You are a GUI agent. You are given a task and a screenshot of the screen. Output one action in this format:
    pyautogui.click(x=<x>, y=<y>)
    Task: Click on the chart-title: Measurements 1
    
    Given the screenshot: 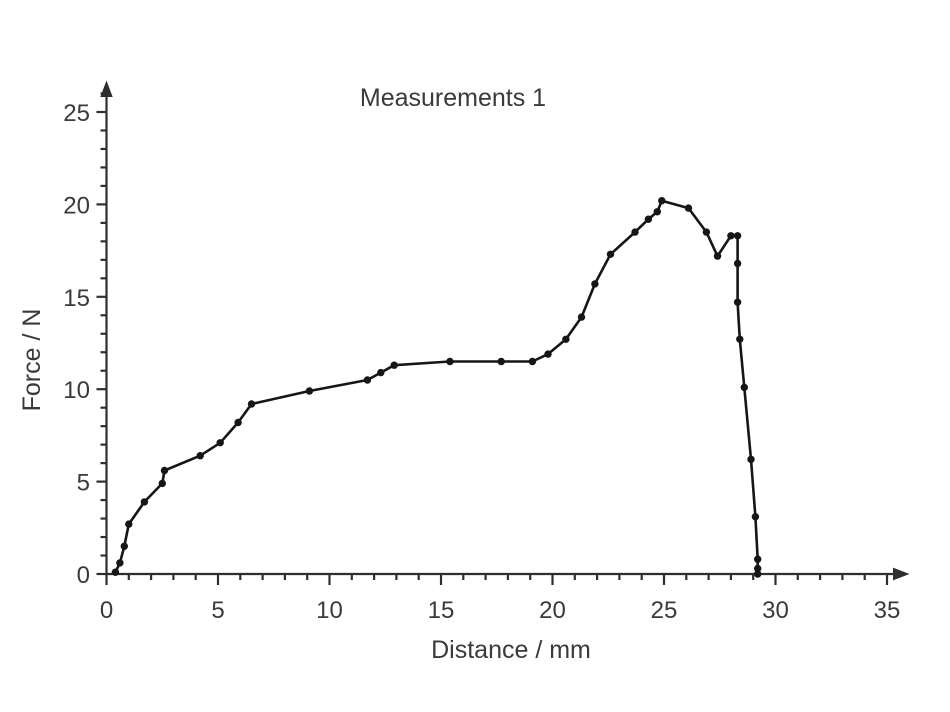 What is the action you would take?
    pyautogui.click(x=453, y=98)
    